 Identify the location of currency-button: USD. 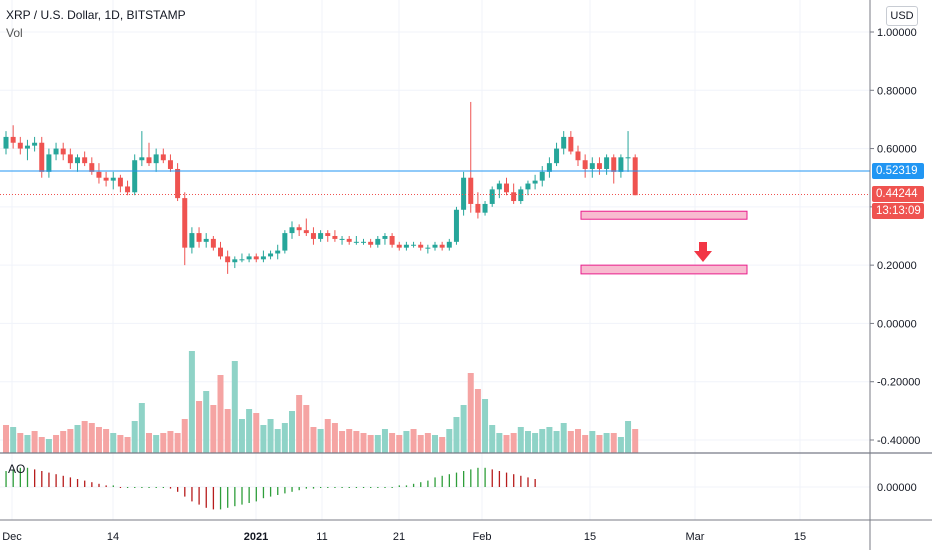
(902, 16).